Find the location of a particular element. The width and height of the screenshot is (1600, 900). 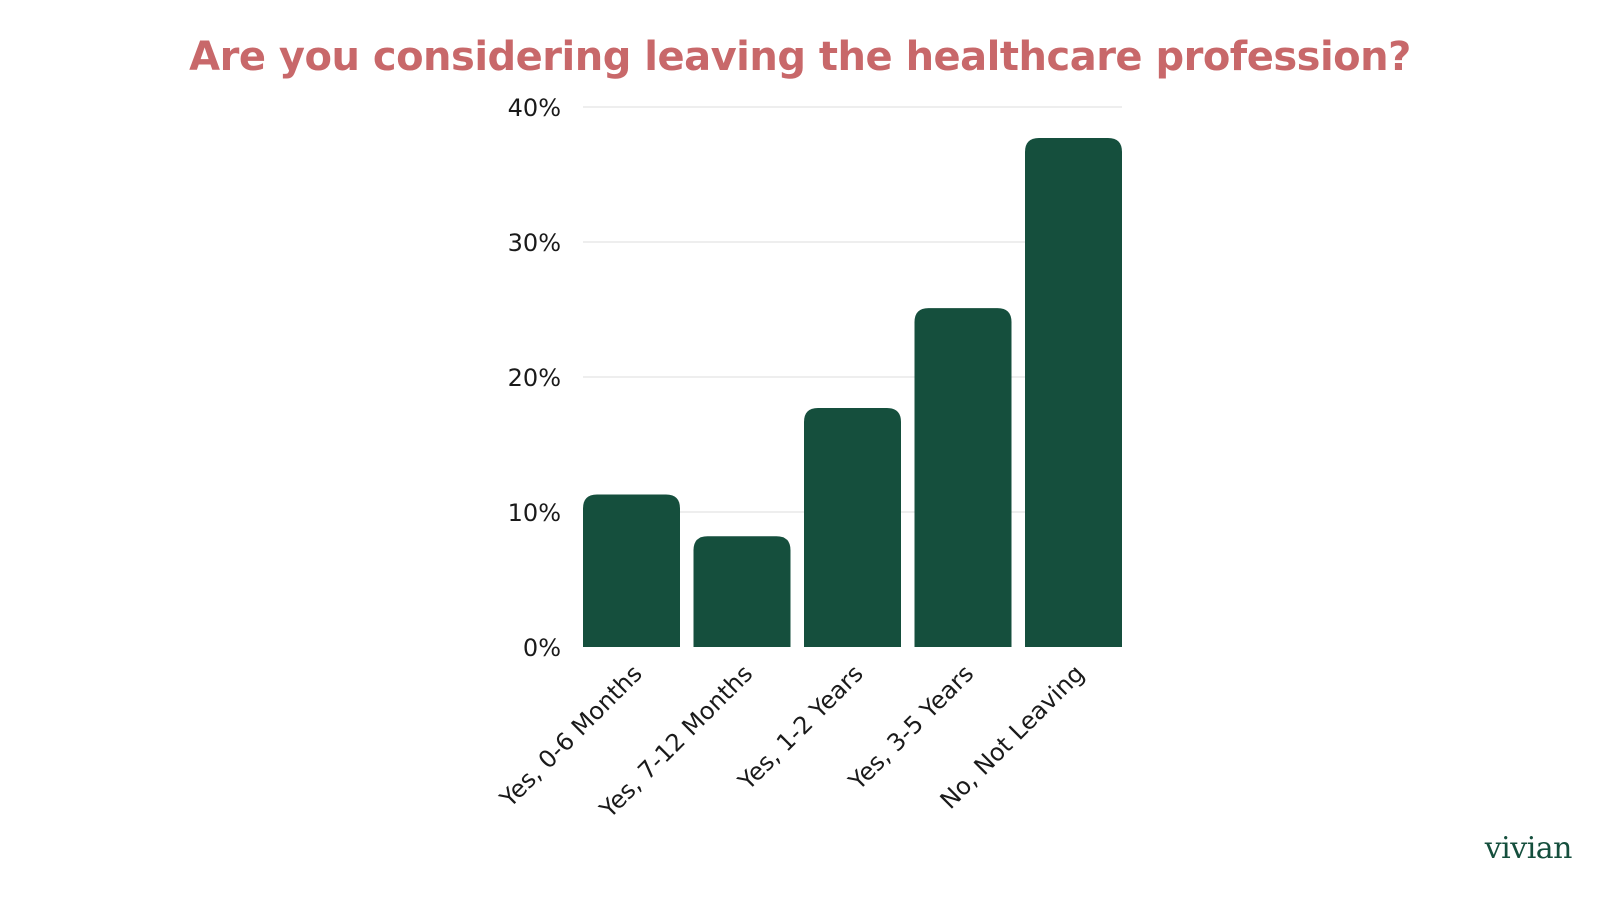

y-axis-ticks: 0% 10% 20% 30% 40% is located at coordinates (534, 378).